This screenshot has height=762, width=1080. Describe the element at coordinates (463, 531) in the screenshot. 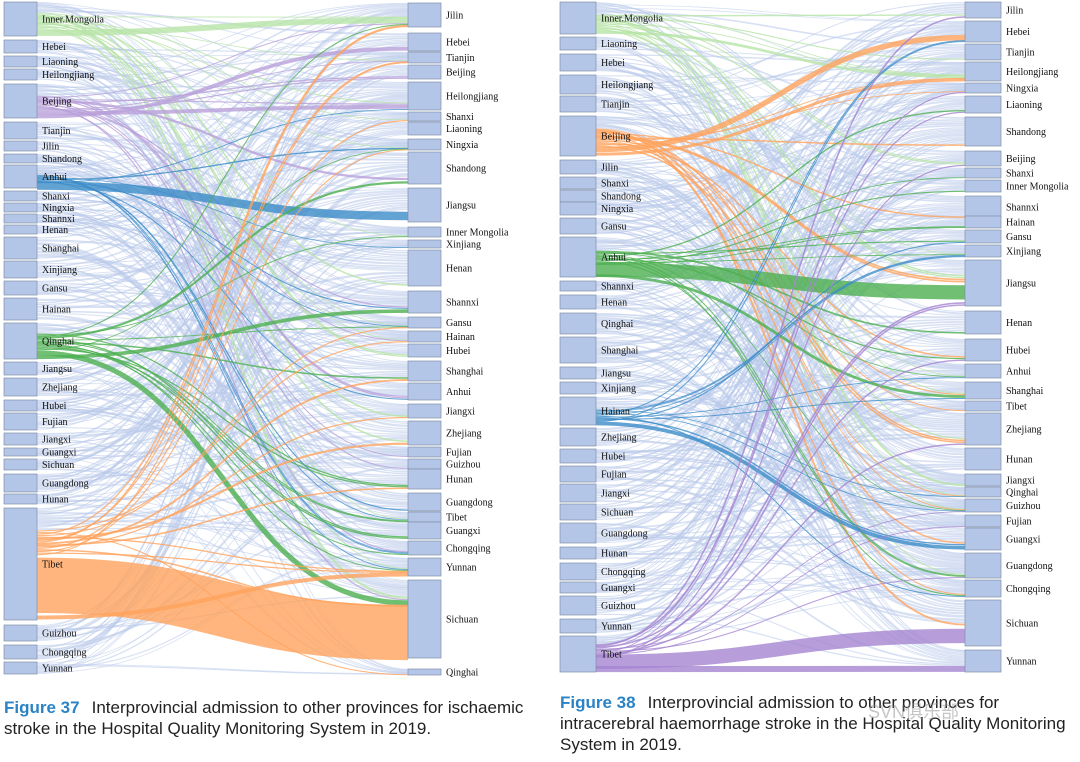

I see `figure37-right-label-guangxi: Guangxi` at that location.